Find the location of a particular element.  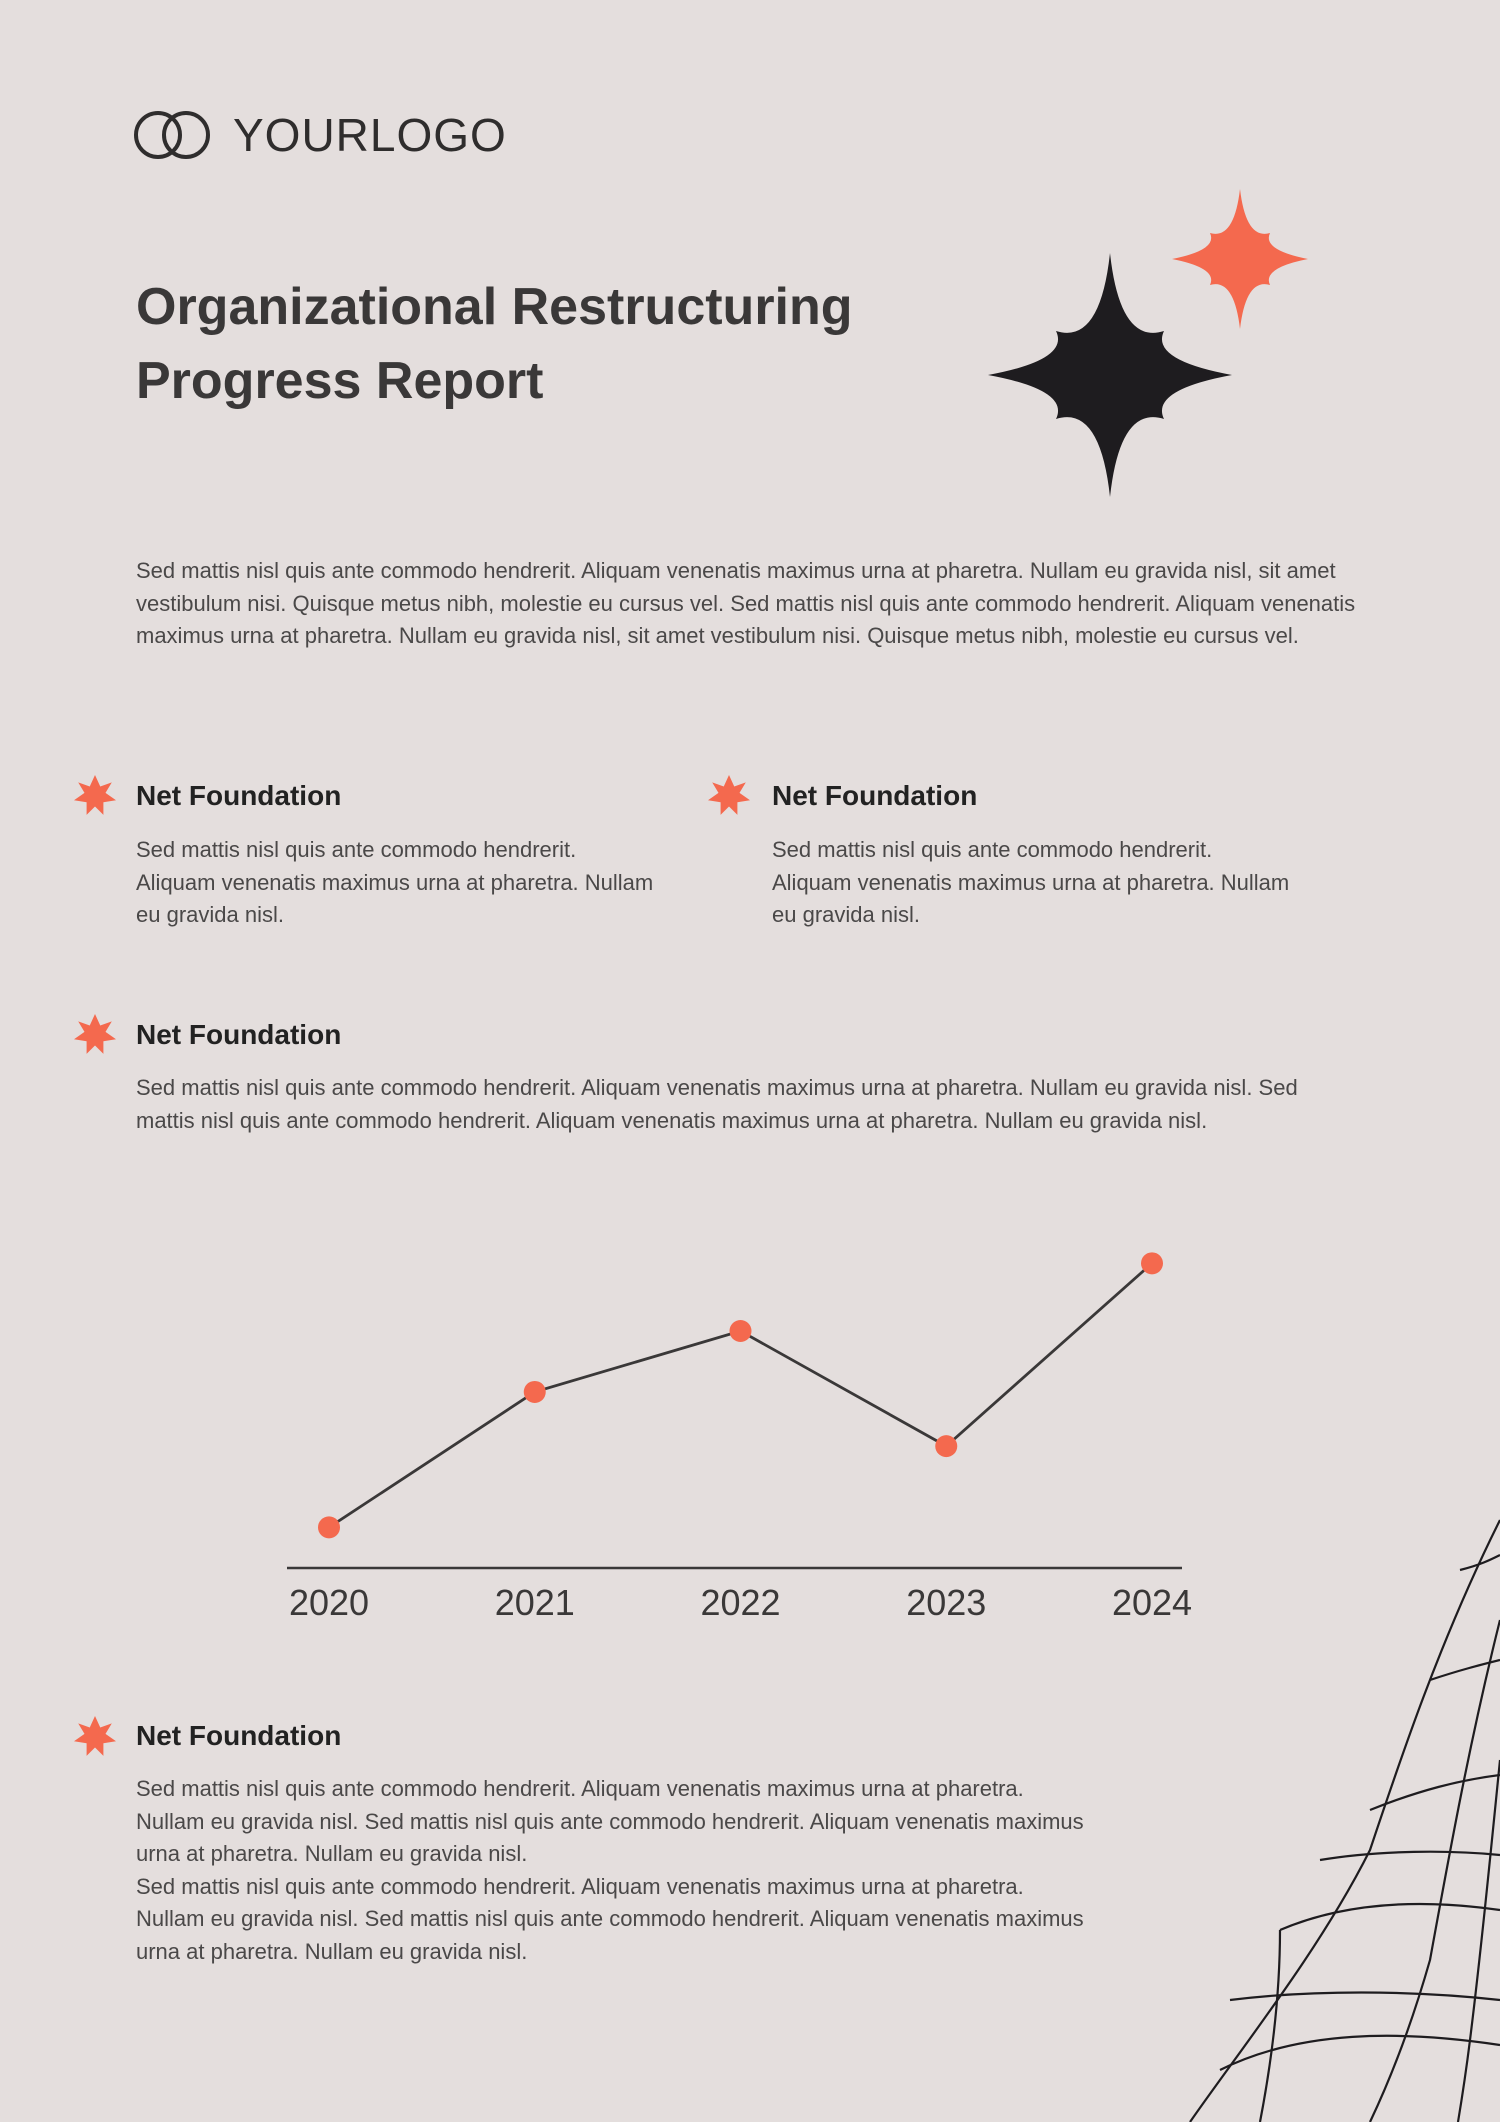

x-tick-label: 2021 is located at coordinates (535, 1602).